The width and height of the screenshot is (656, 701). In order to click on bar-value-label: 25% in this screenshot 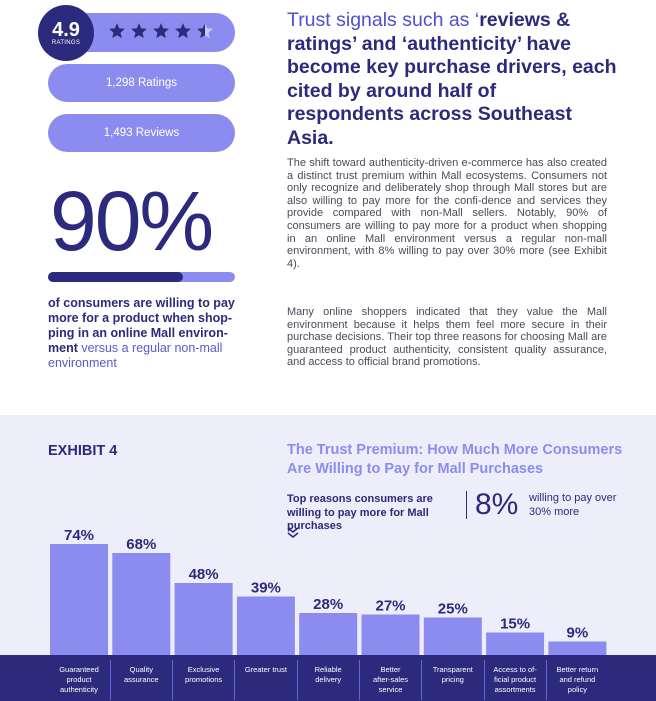, I will do `click(453, 609)`.